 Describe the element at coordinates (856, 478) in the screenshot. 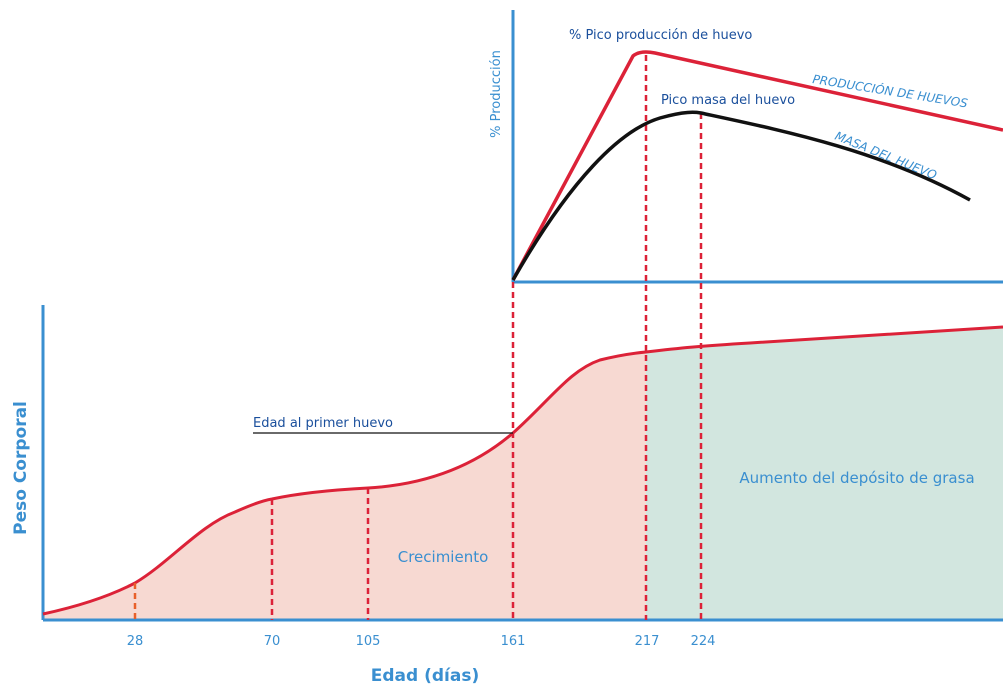

I see `fat-region-label: Aumento del depósito de grasa` at that location.